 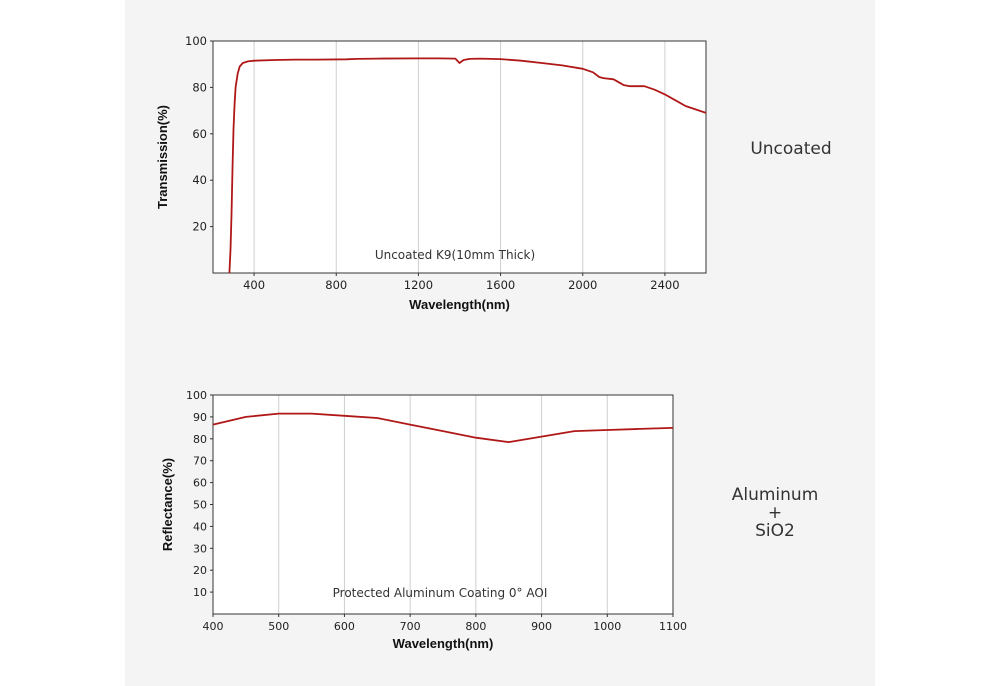 What do you see at coordinates (455, 255) in the screenshot?
I see `chart-annotation: Uncoated K9(10mm Thick)` at bounding box center [455, 255].